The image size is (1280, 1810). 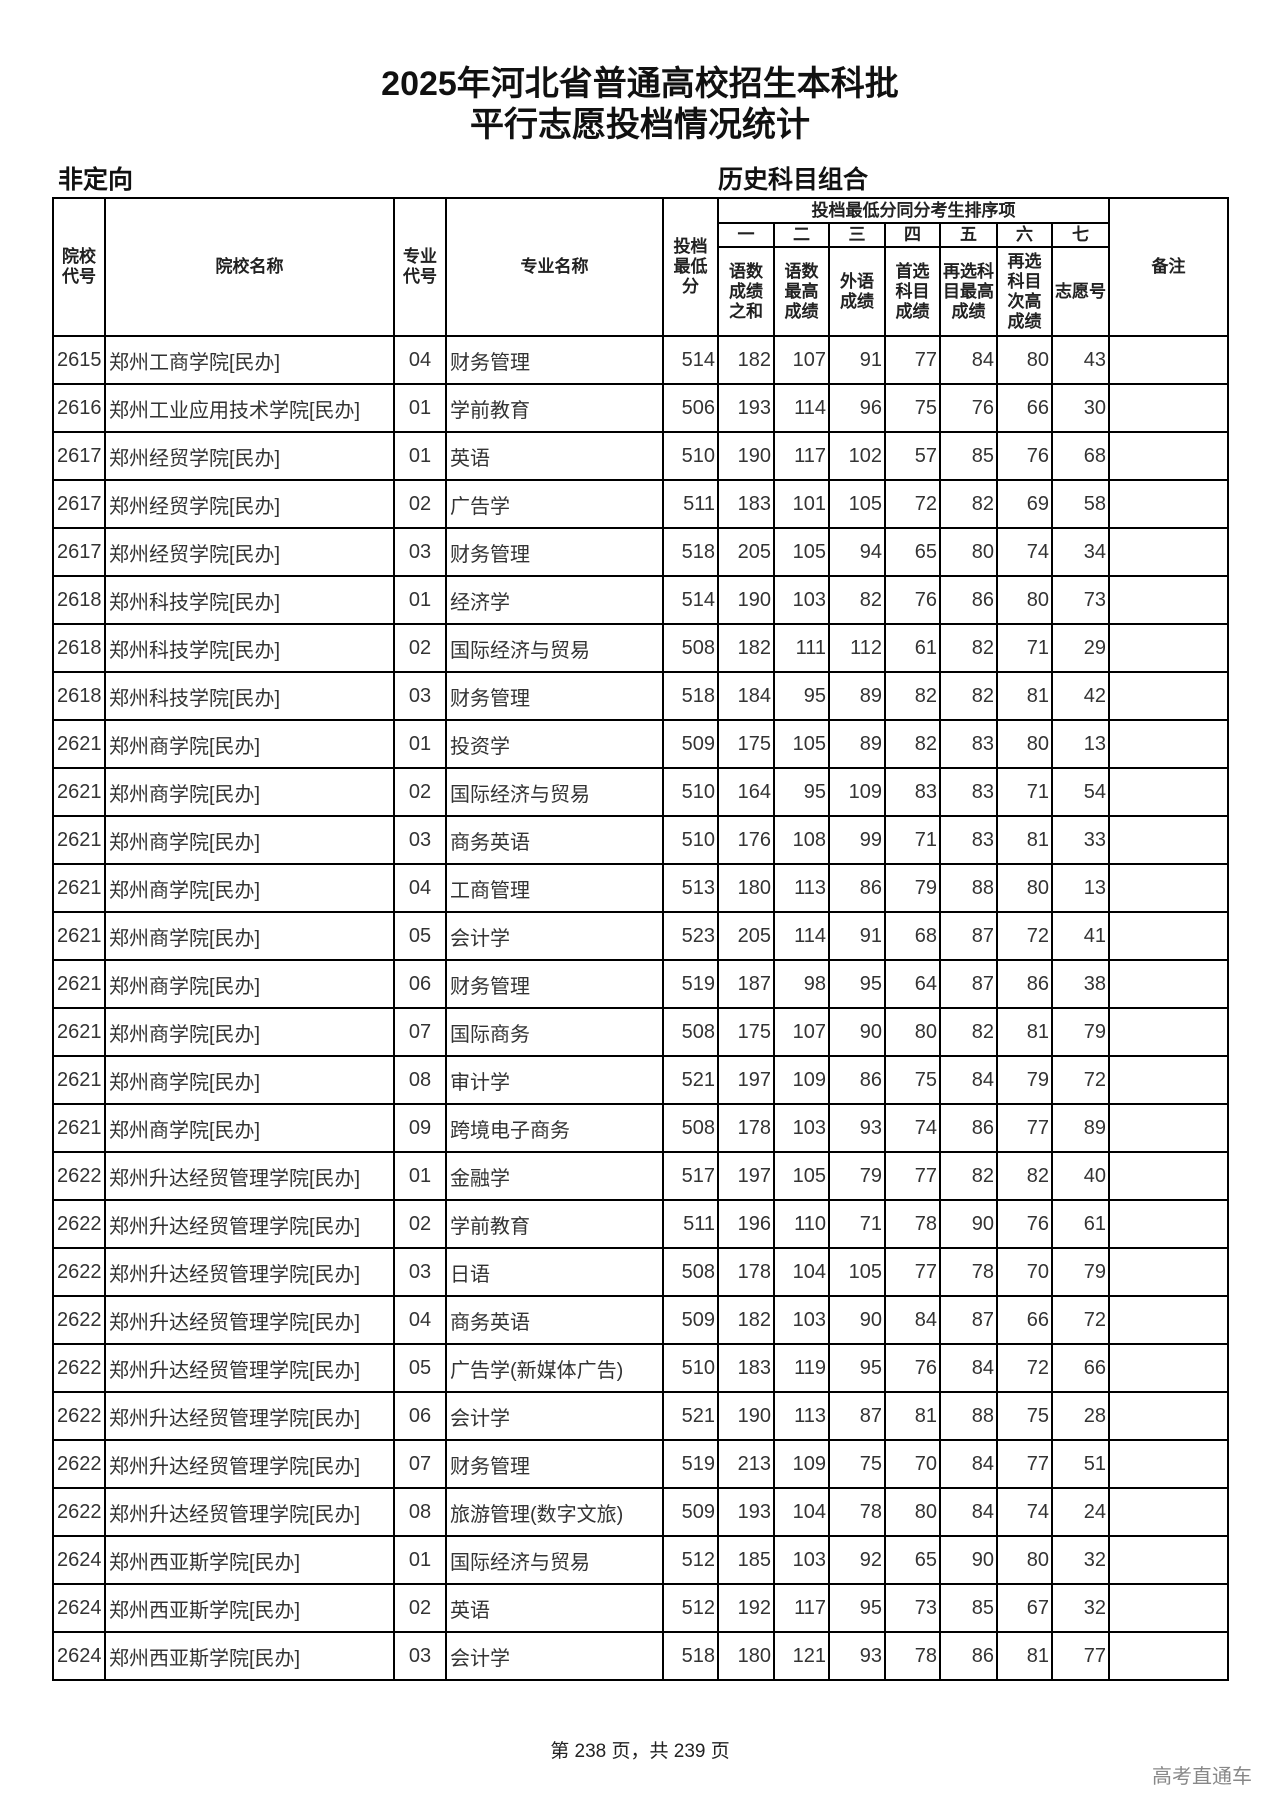 I want to click on cell-chinese-math-sum: 197, so click(x=746, y=1176).